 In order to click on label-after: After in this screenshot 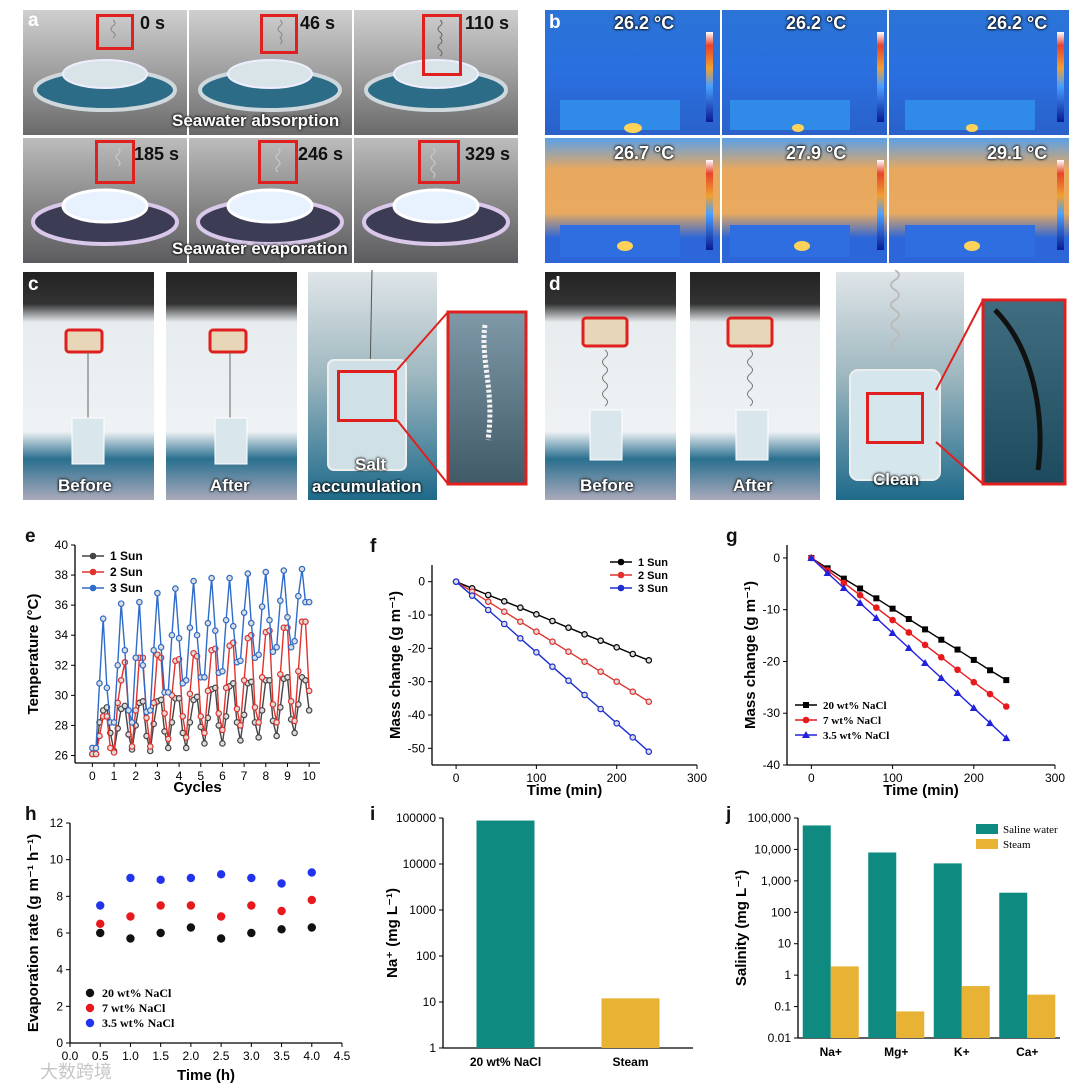, I will do `click(753, 485)`.